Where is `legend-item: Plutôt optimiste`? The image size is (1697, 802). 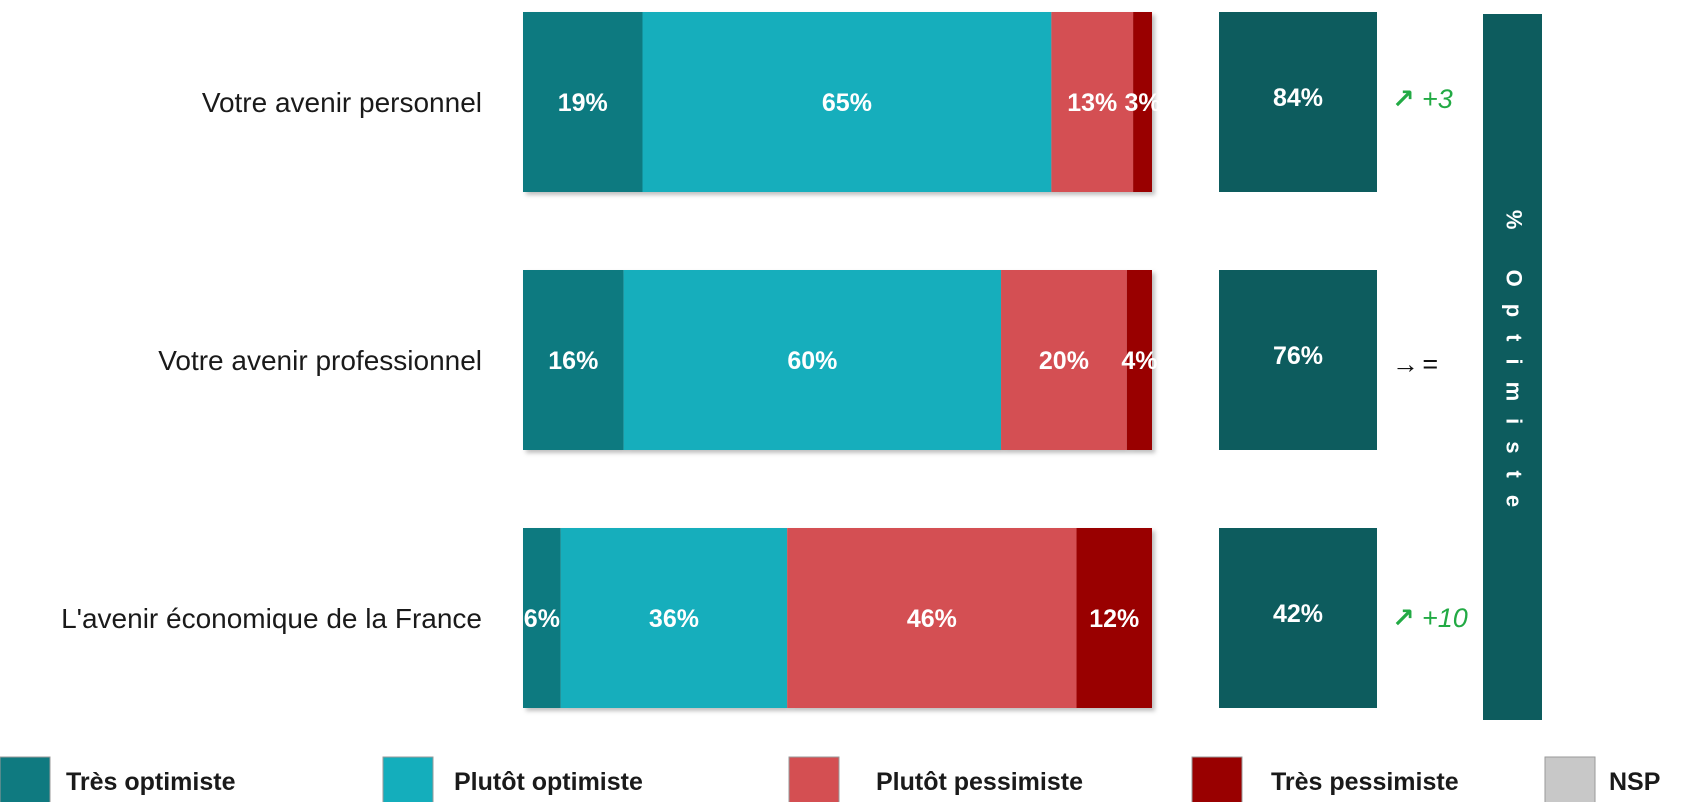 legend-item: Plutôt optimiste is located at coordinates (512, 779).